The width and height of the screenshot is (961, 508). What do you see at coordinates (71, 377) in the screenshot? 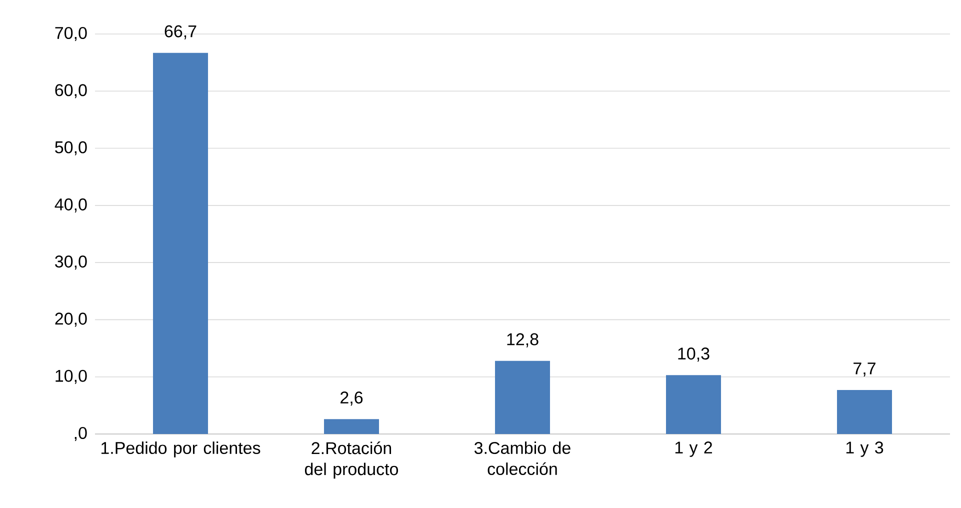
I see `y-tick-label: 10,0` at bounding box center [71, 377].